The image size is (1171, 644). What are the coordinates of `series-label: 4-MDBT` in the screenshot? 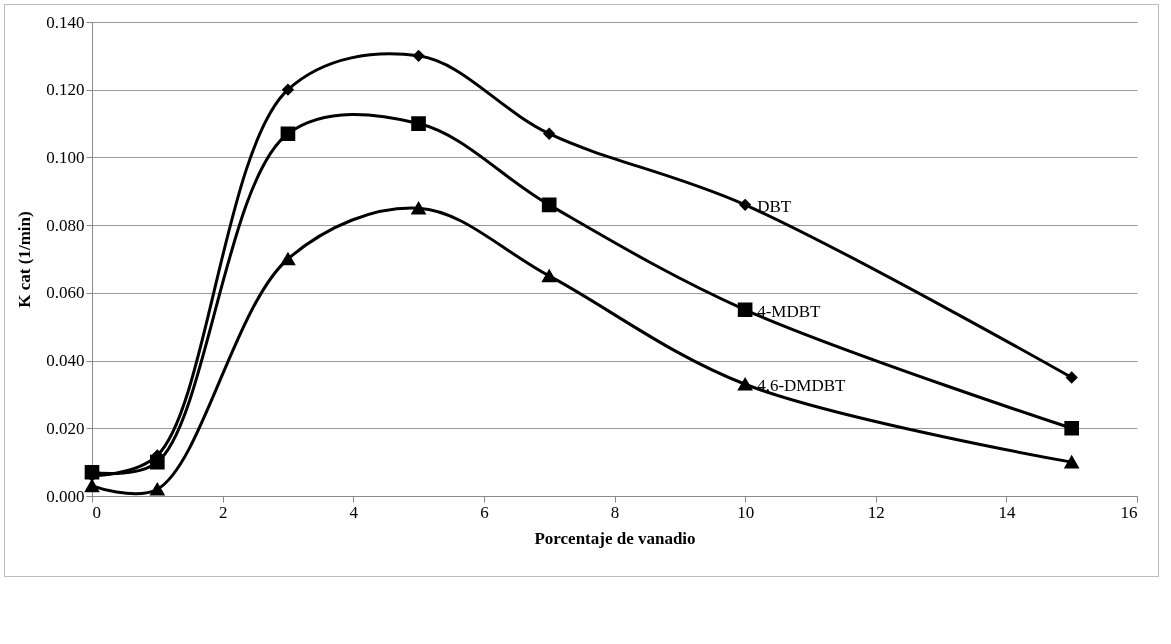 It's located at (789, 311).